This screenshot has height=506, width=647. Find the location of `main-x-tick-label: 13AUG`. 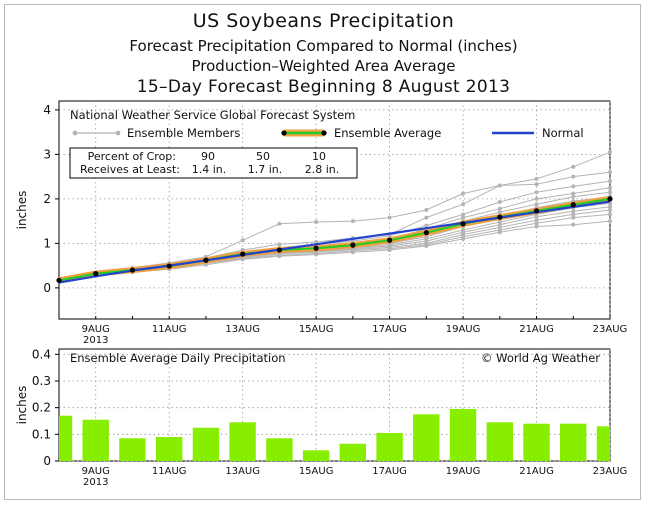

main-x-tick-label: 13AUG is located at coordinates (242, 329).